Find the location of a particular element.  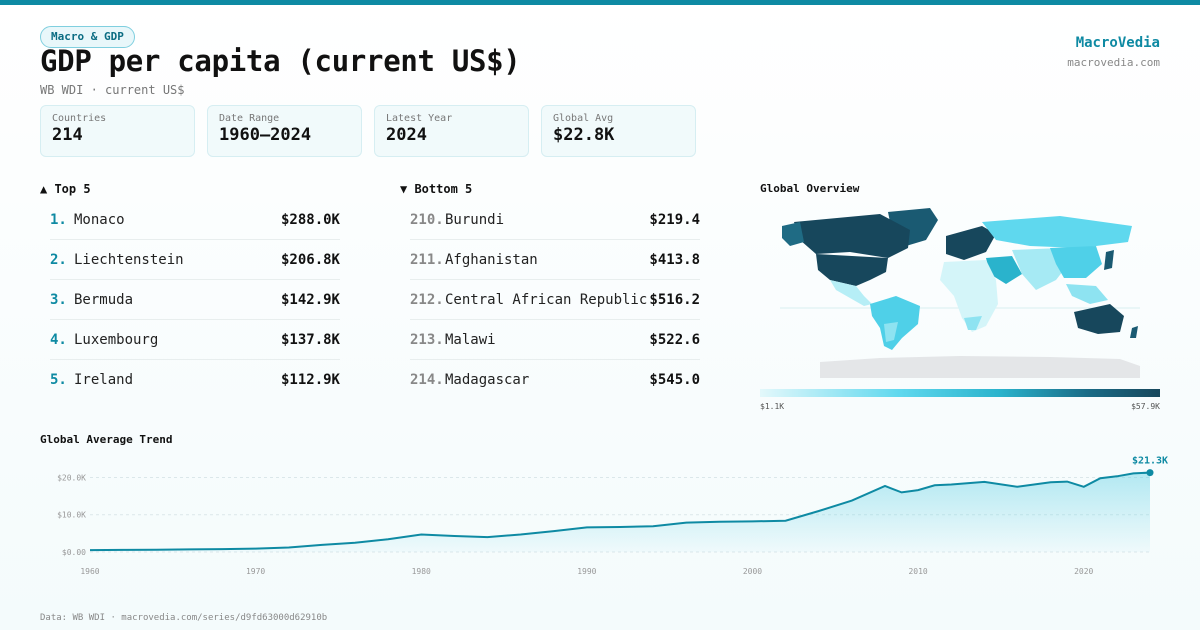

stat-label: Global Avg is located at coordinates (583, 118).